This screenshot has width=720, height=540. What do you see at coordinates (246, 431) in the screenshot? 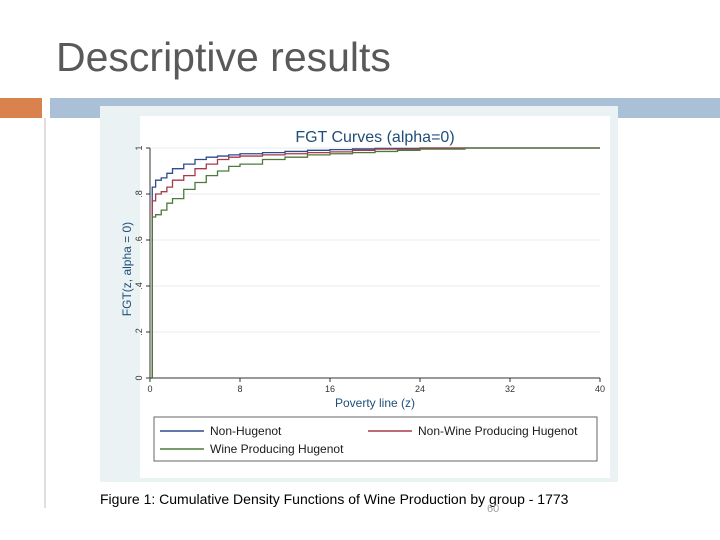
I see `legend-label: Non-Hugenot` at bounding box center [246, 431].